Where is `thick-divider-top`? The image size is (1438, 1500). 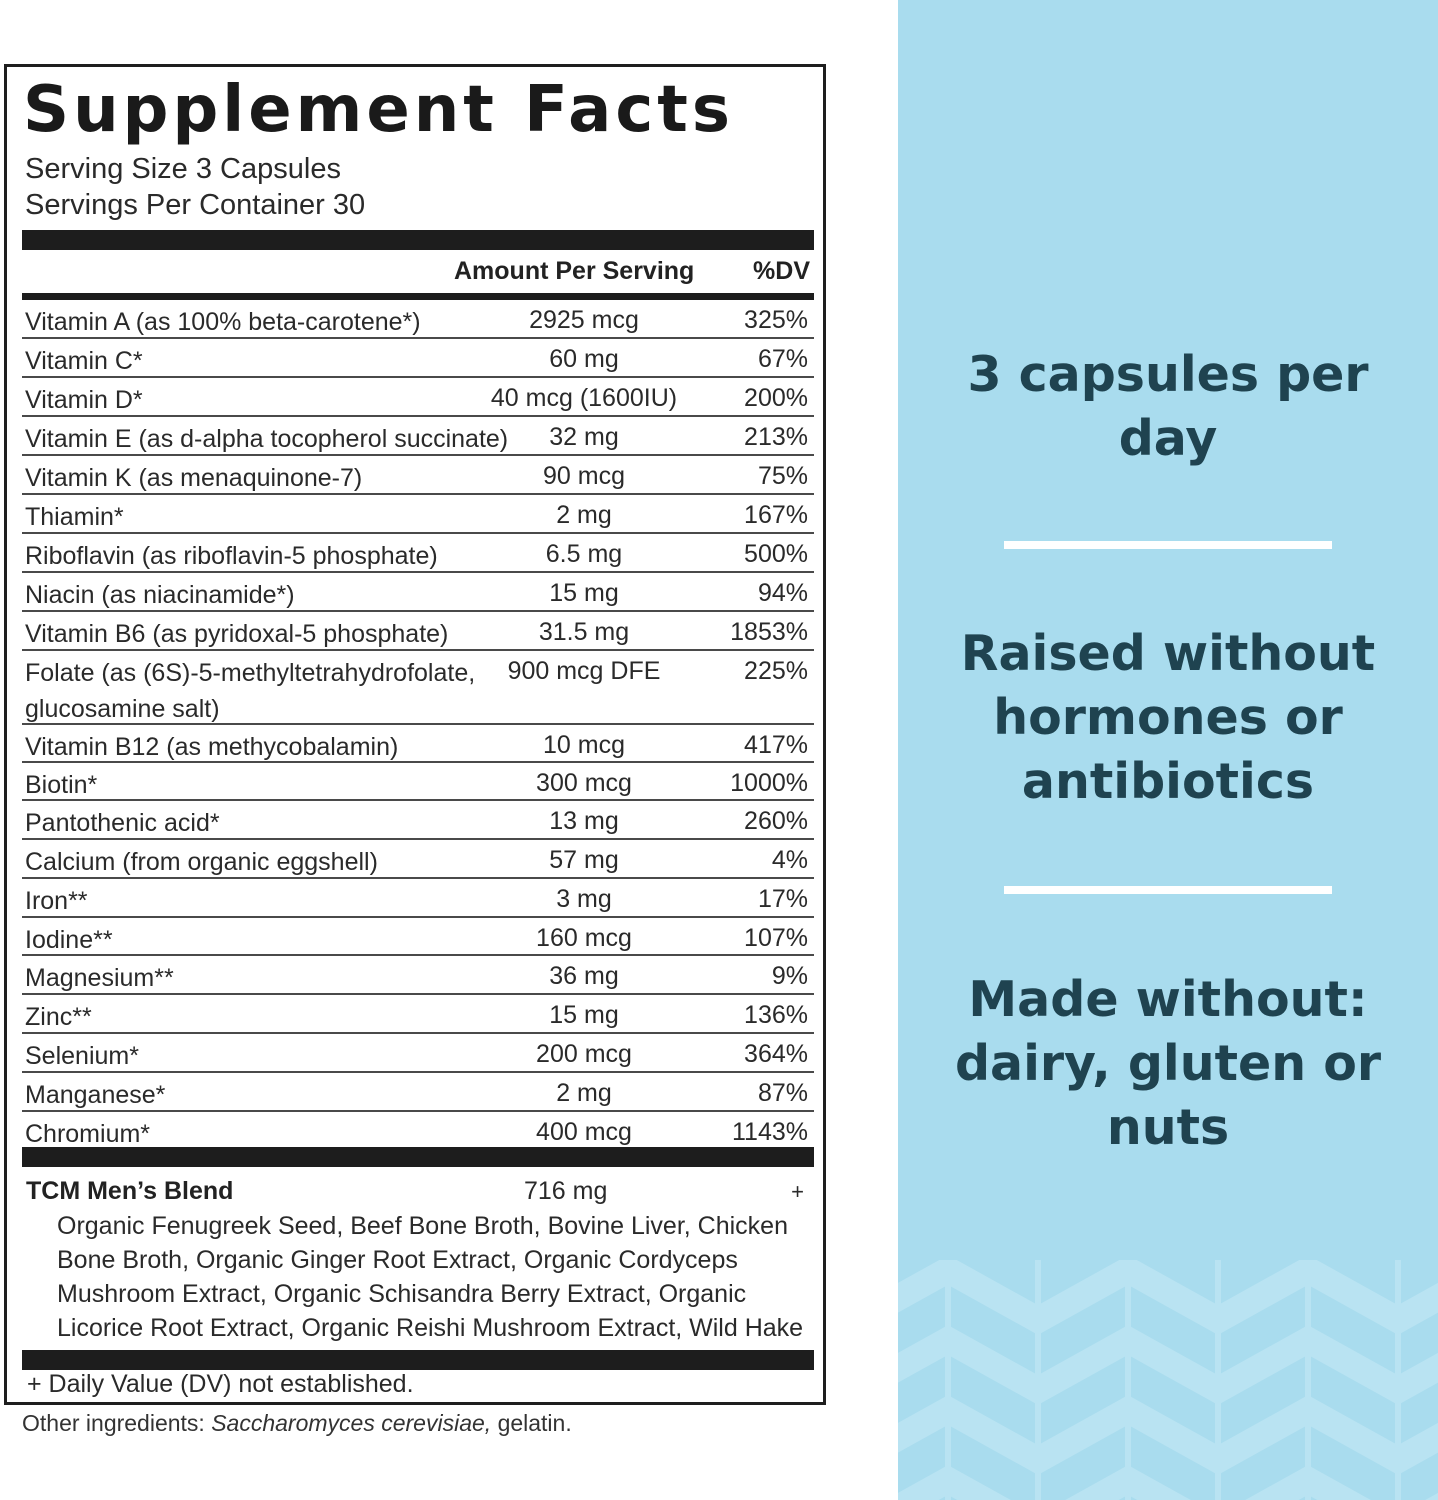
thick-divider-top is located at coordinates (418, 240).